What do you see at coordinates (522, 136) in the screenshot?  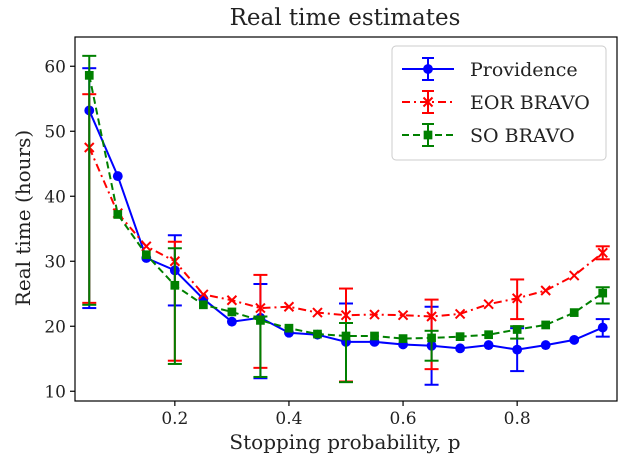 I see `legend-label-so-bravo: SO BRAVO` at bounding box center [522, 136].